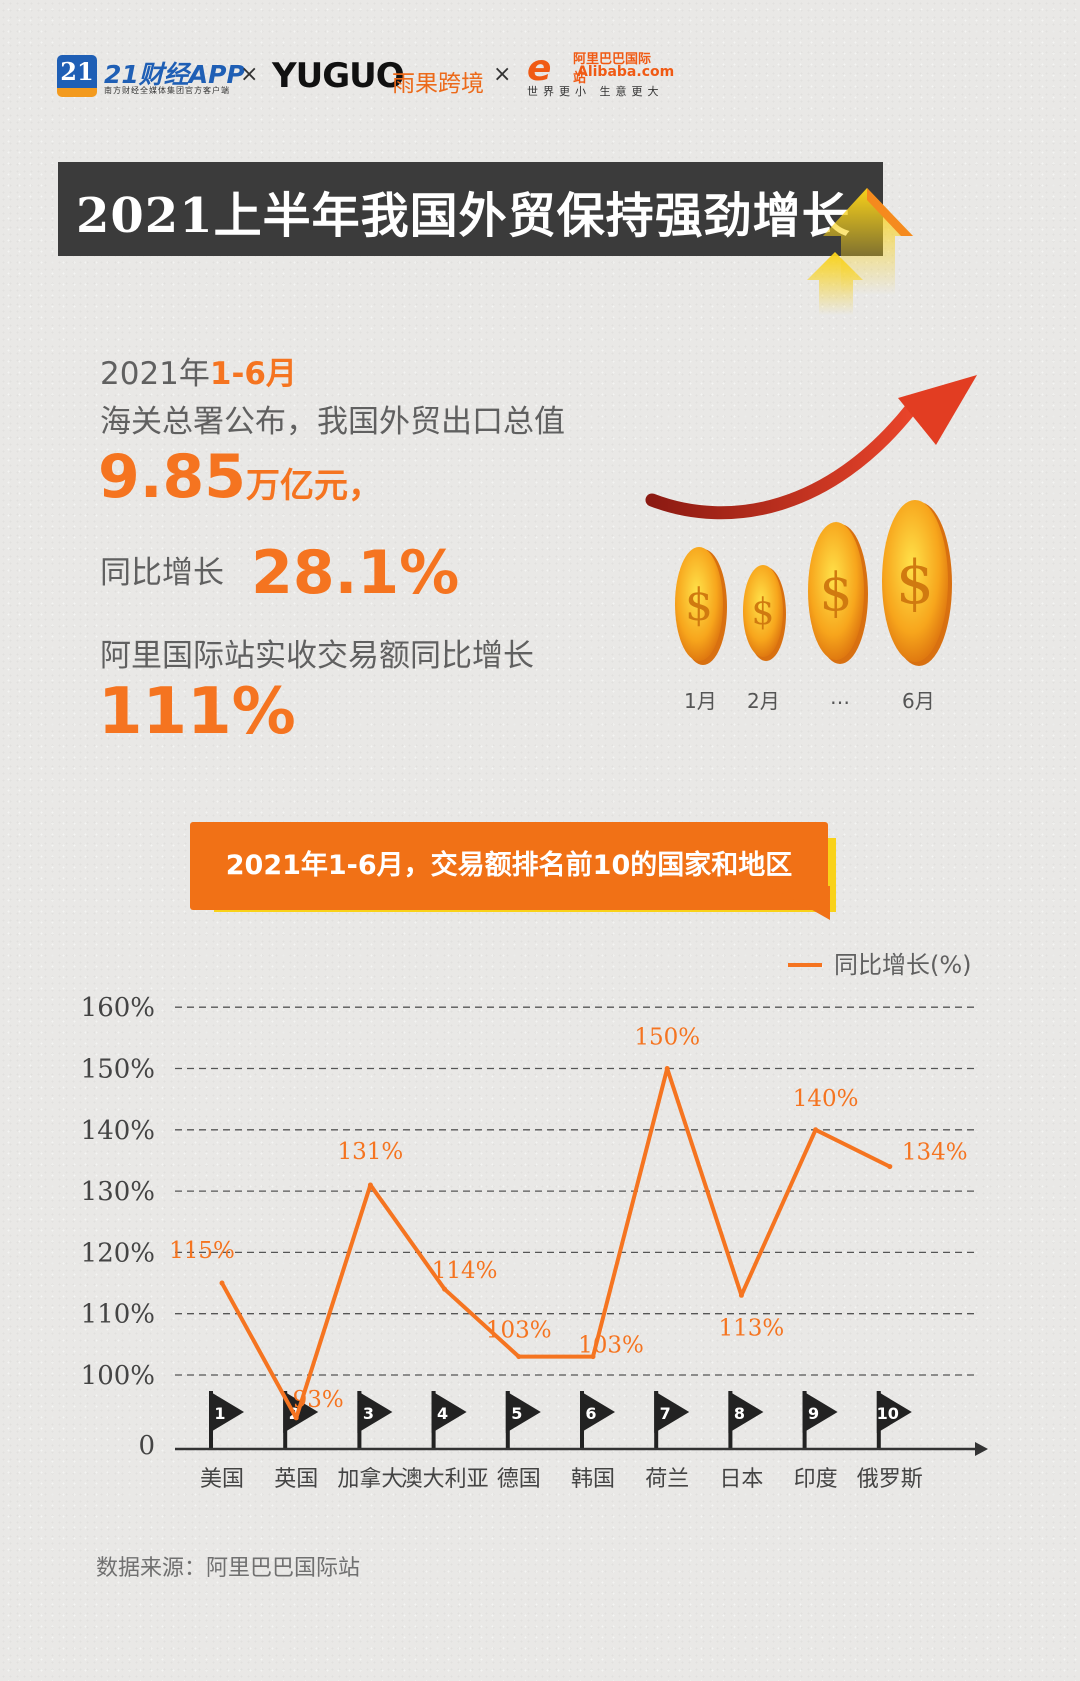 The height and width of the screenshot is (1681, 1080). I want to click on rank-number: 4, so click(442, 1413).